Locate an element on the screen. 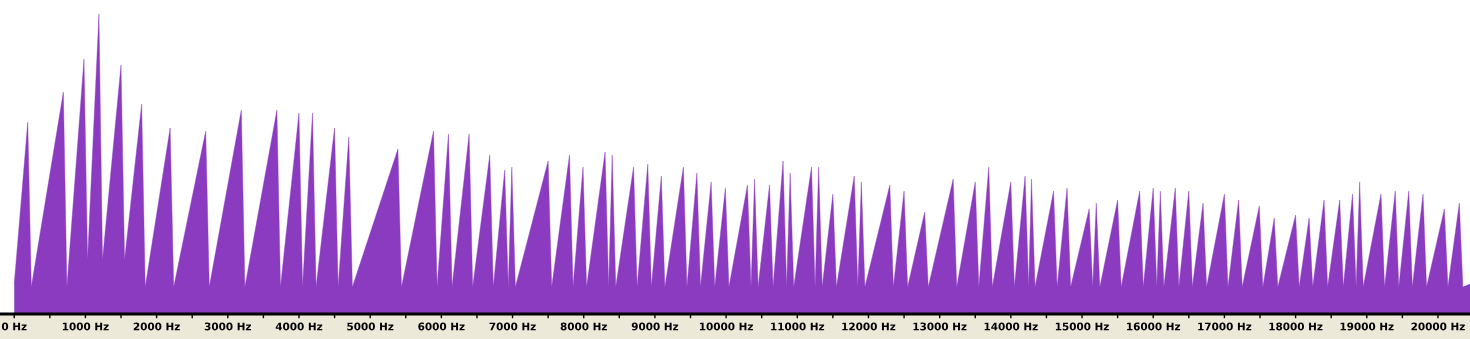  x-tick-label: 0 Hz is located at coordinates (14, 326).